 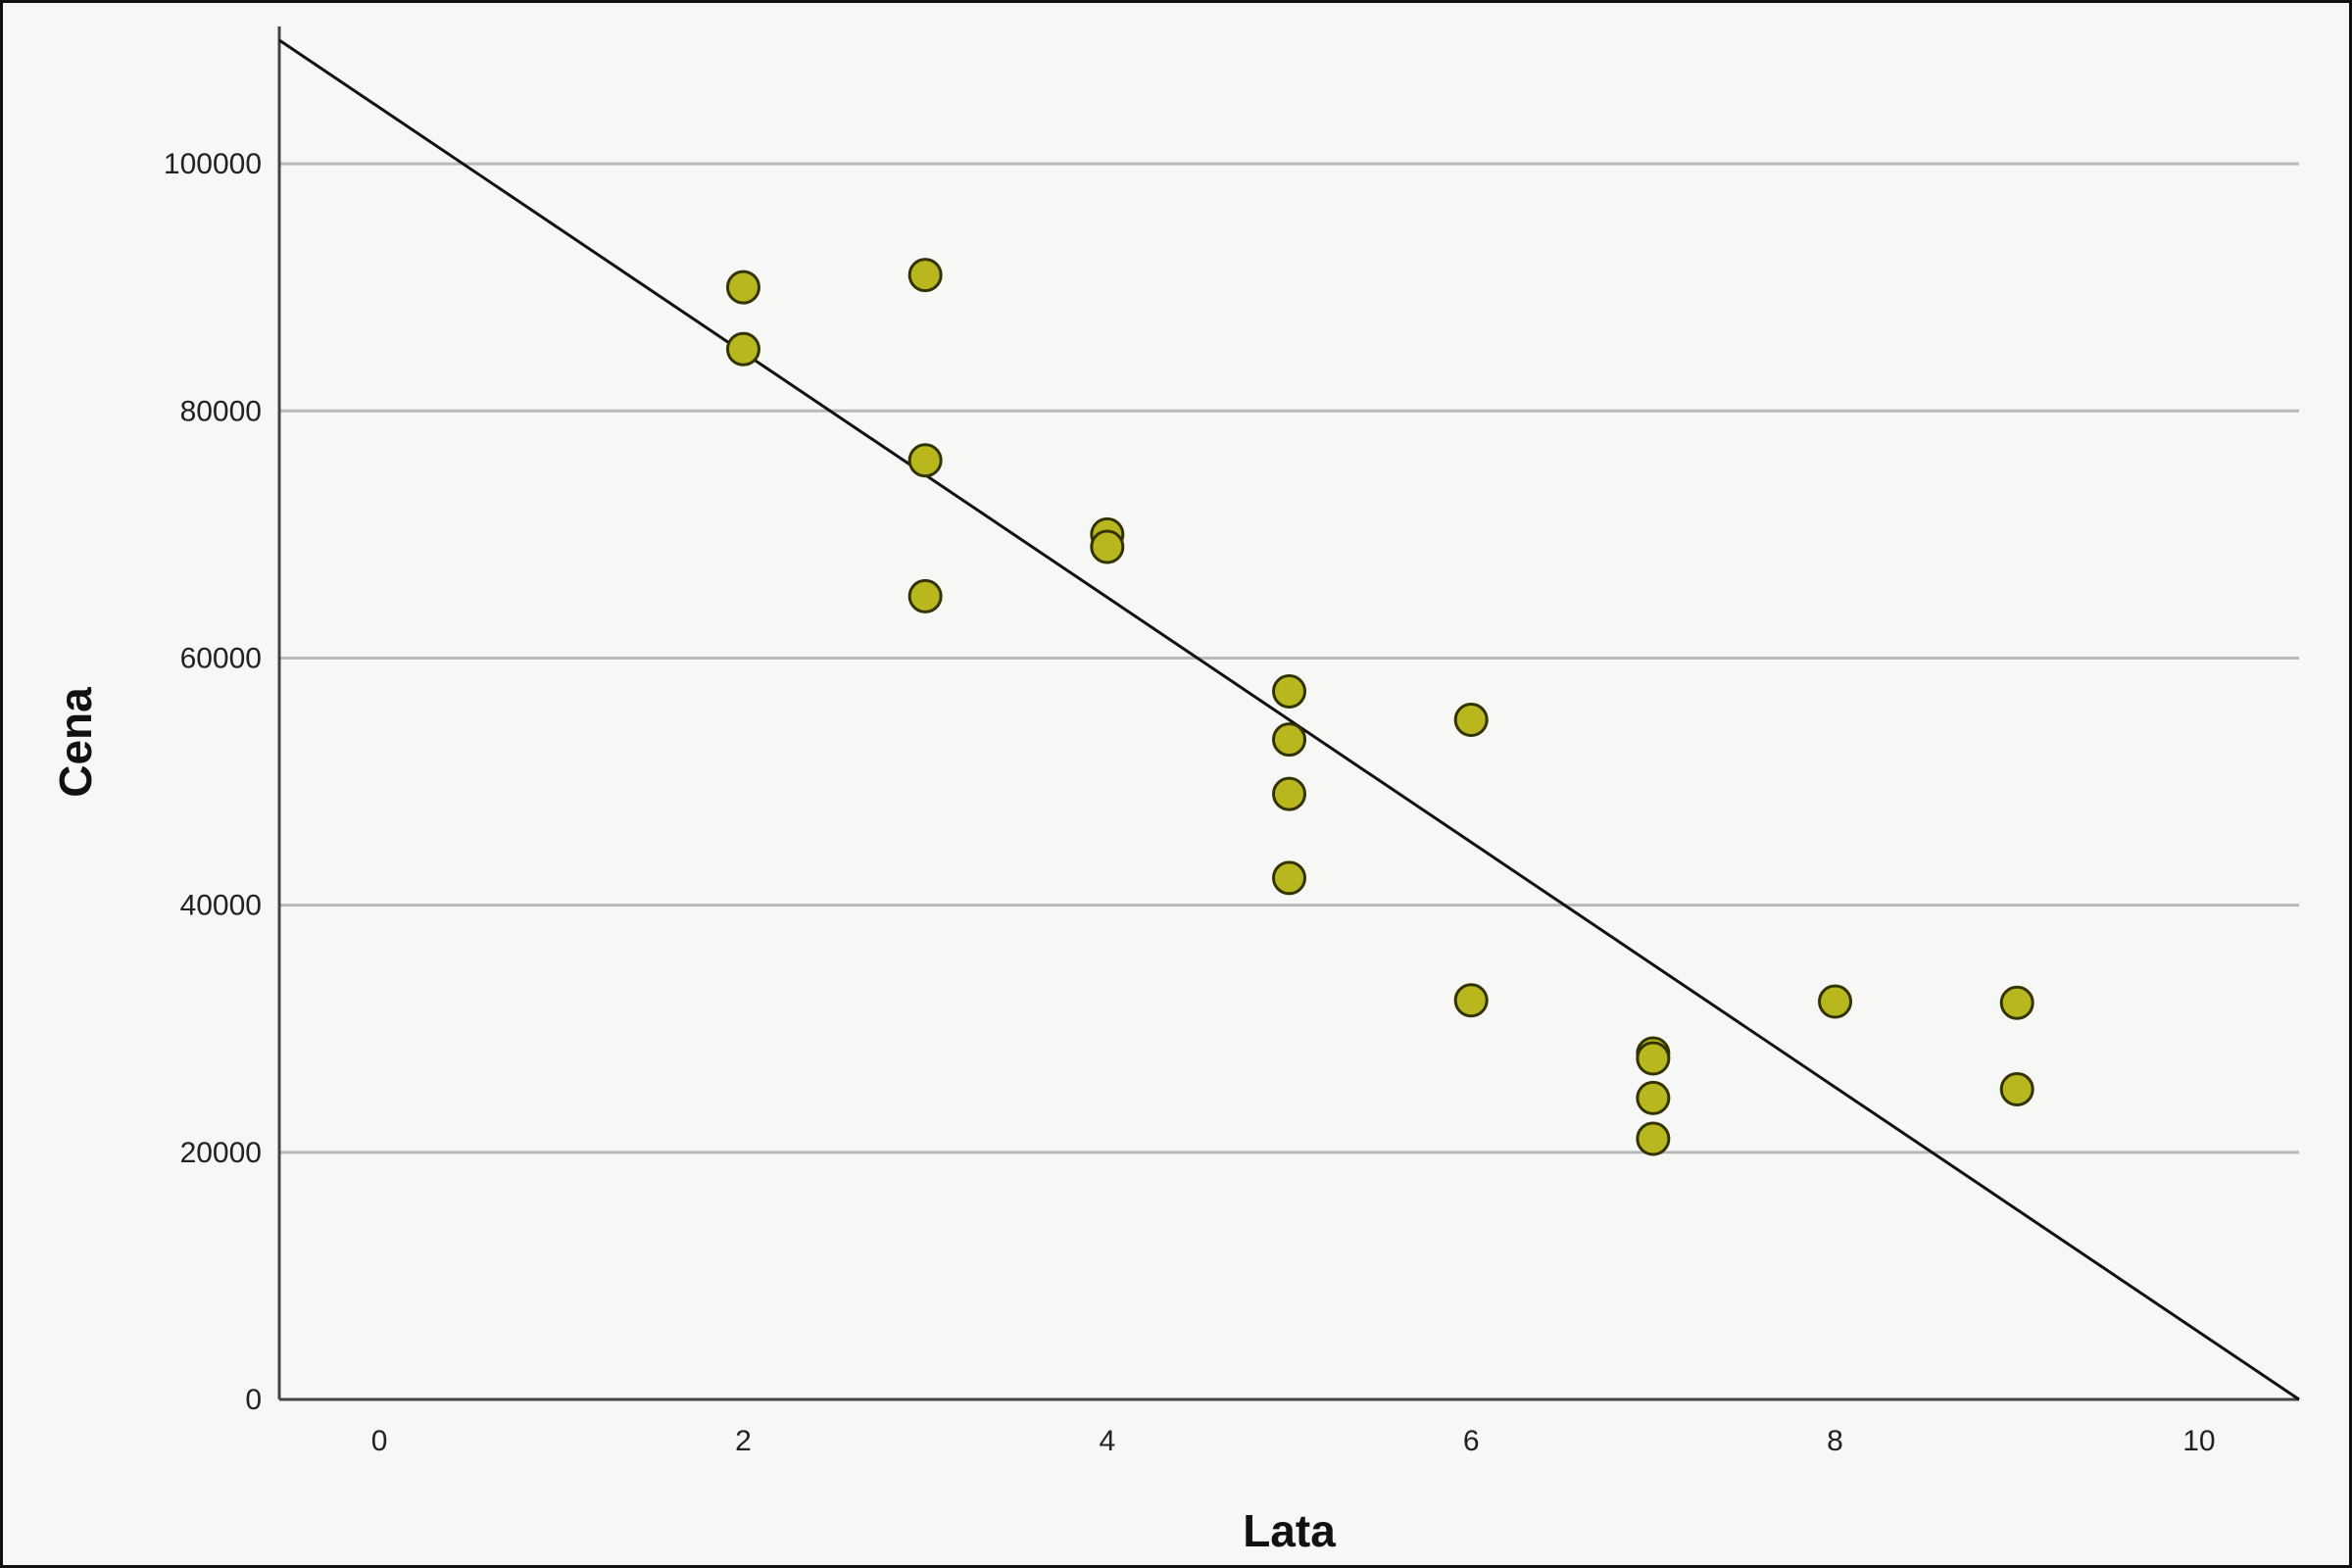 I want to click on x-tick-labels: 0 2 4 6 8 10, so click(x=1293, y=1441).